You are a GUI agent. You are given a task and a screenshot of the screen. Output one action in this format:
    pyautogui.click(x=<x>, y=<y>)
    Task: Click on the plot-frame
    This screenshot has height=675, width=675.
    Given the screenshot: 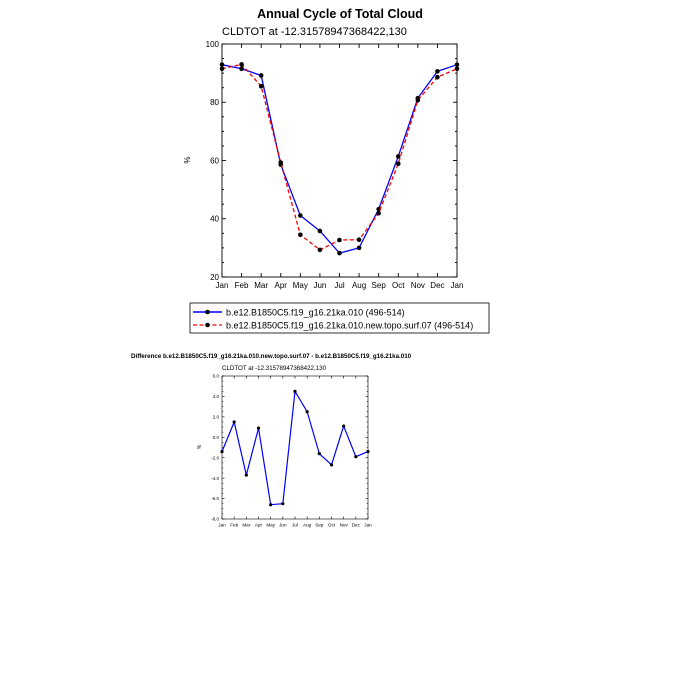 What is the action you would take?
    pyautogui.click(x=295, y=447)
    